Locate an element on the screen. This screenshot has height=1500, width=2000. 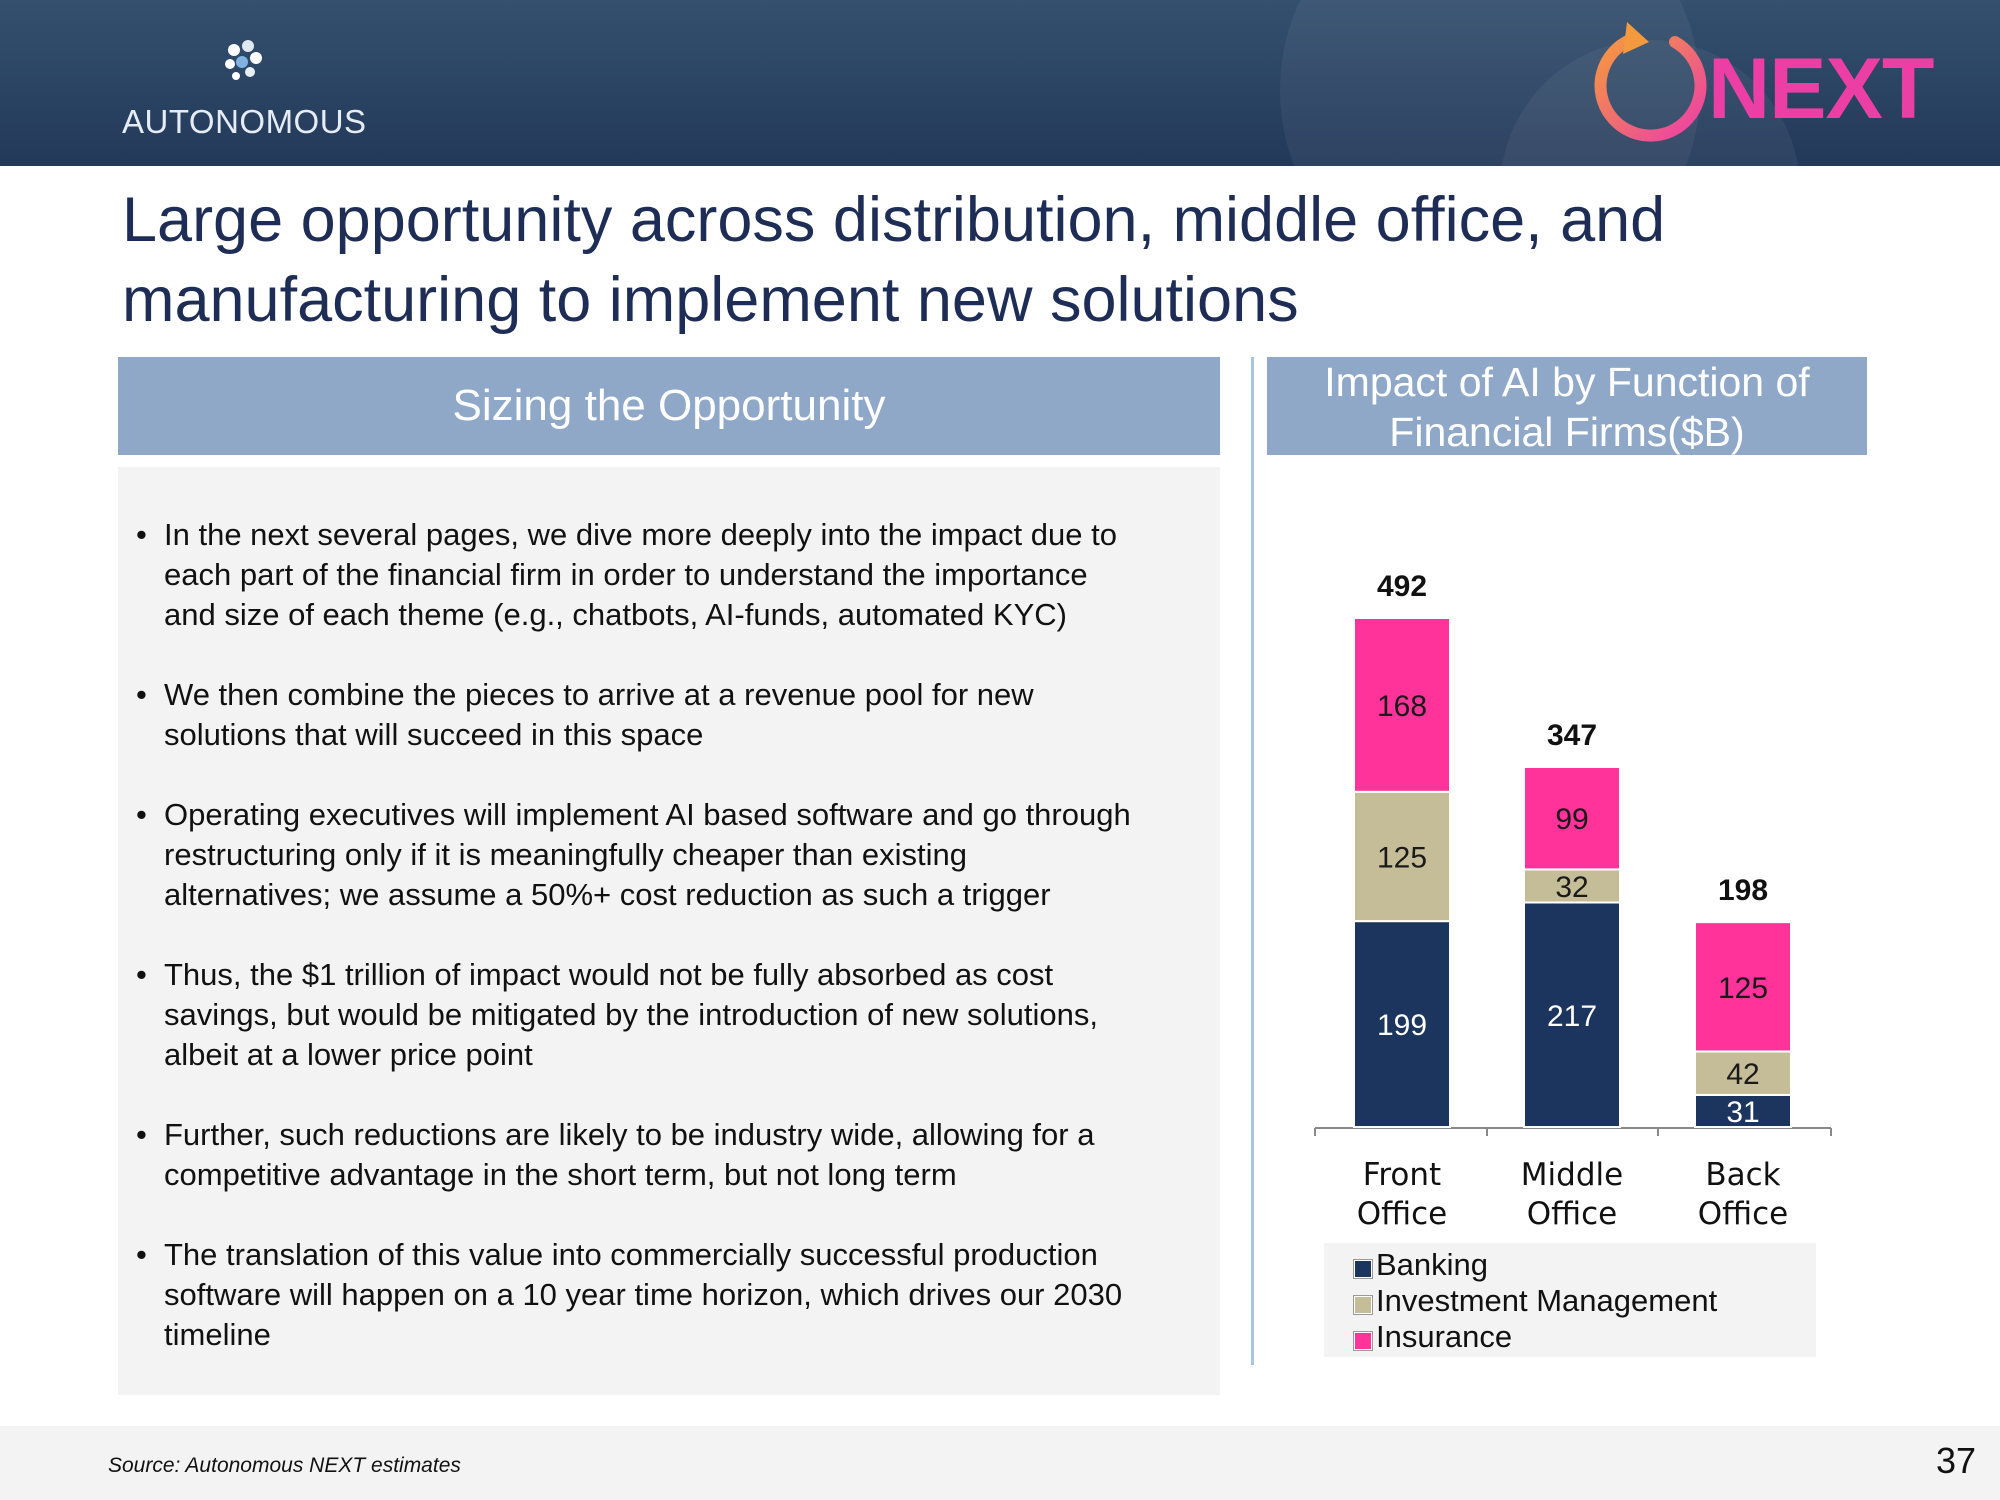
bar-value-label: 168 is located at coordinates (1402, 706).